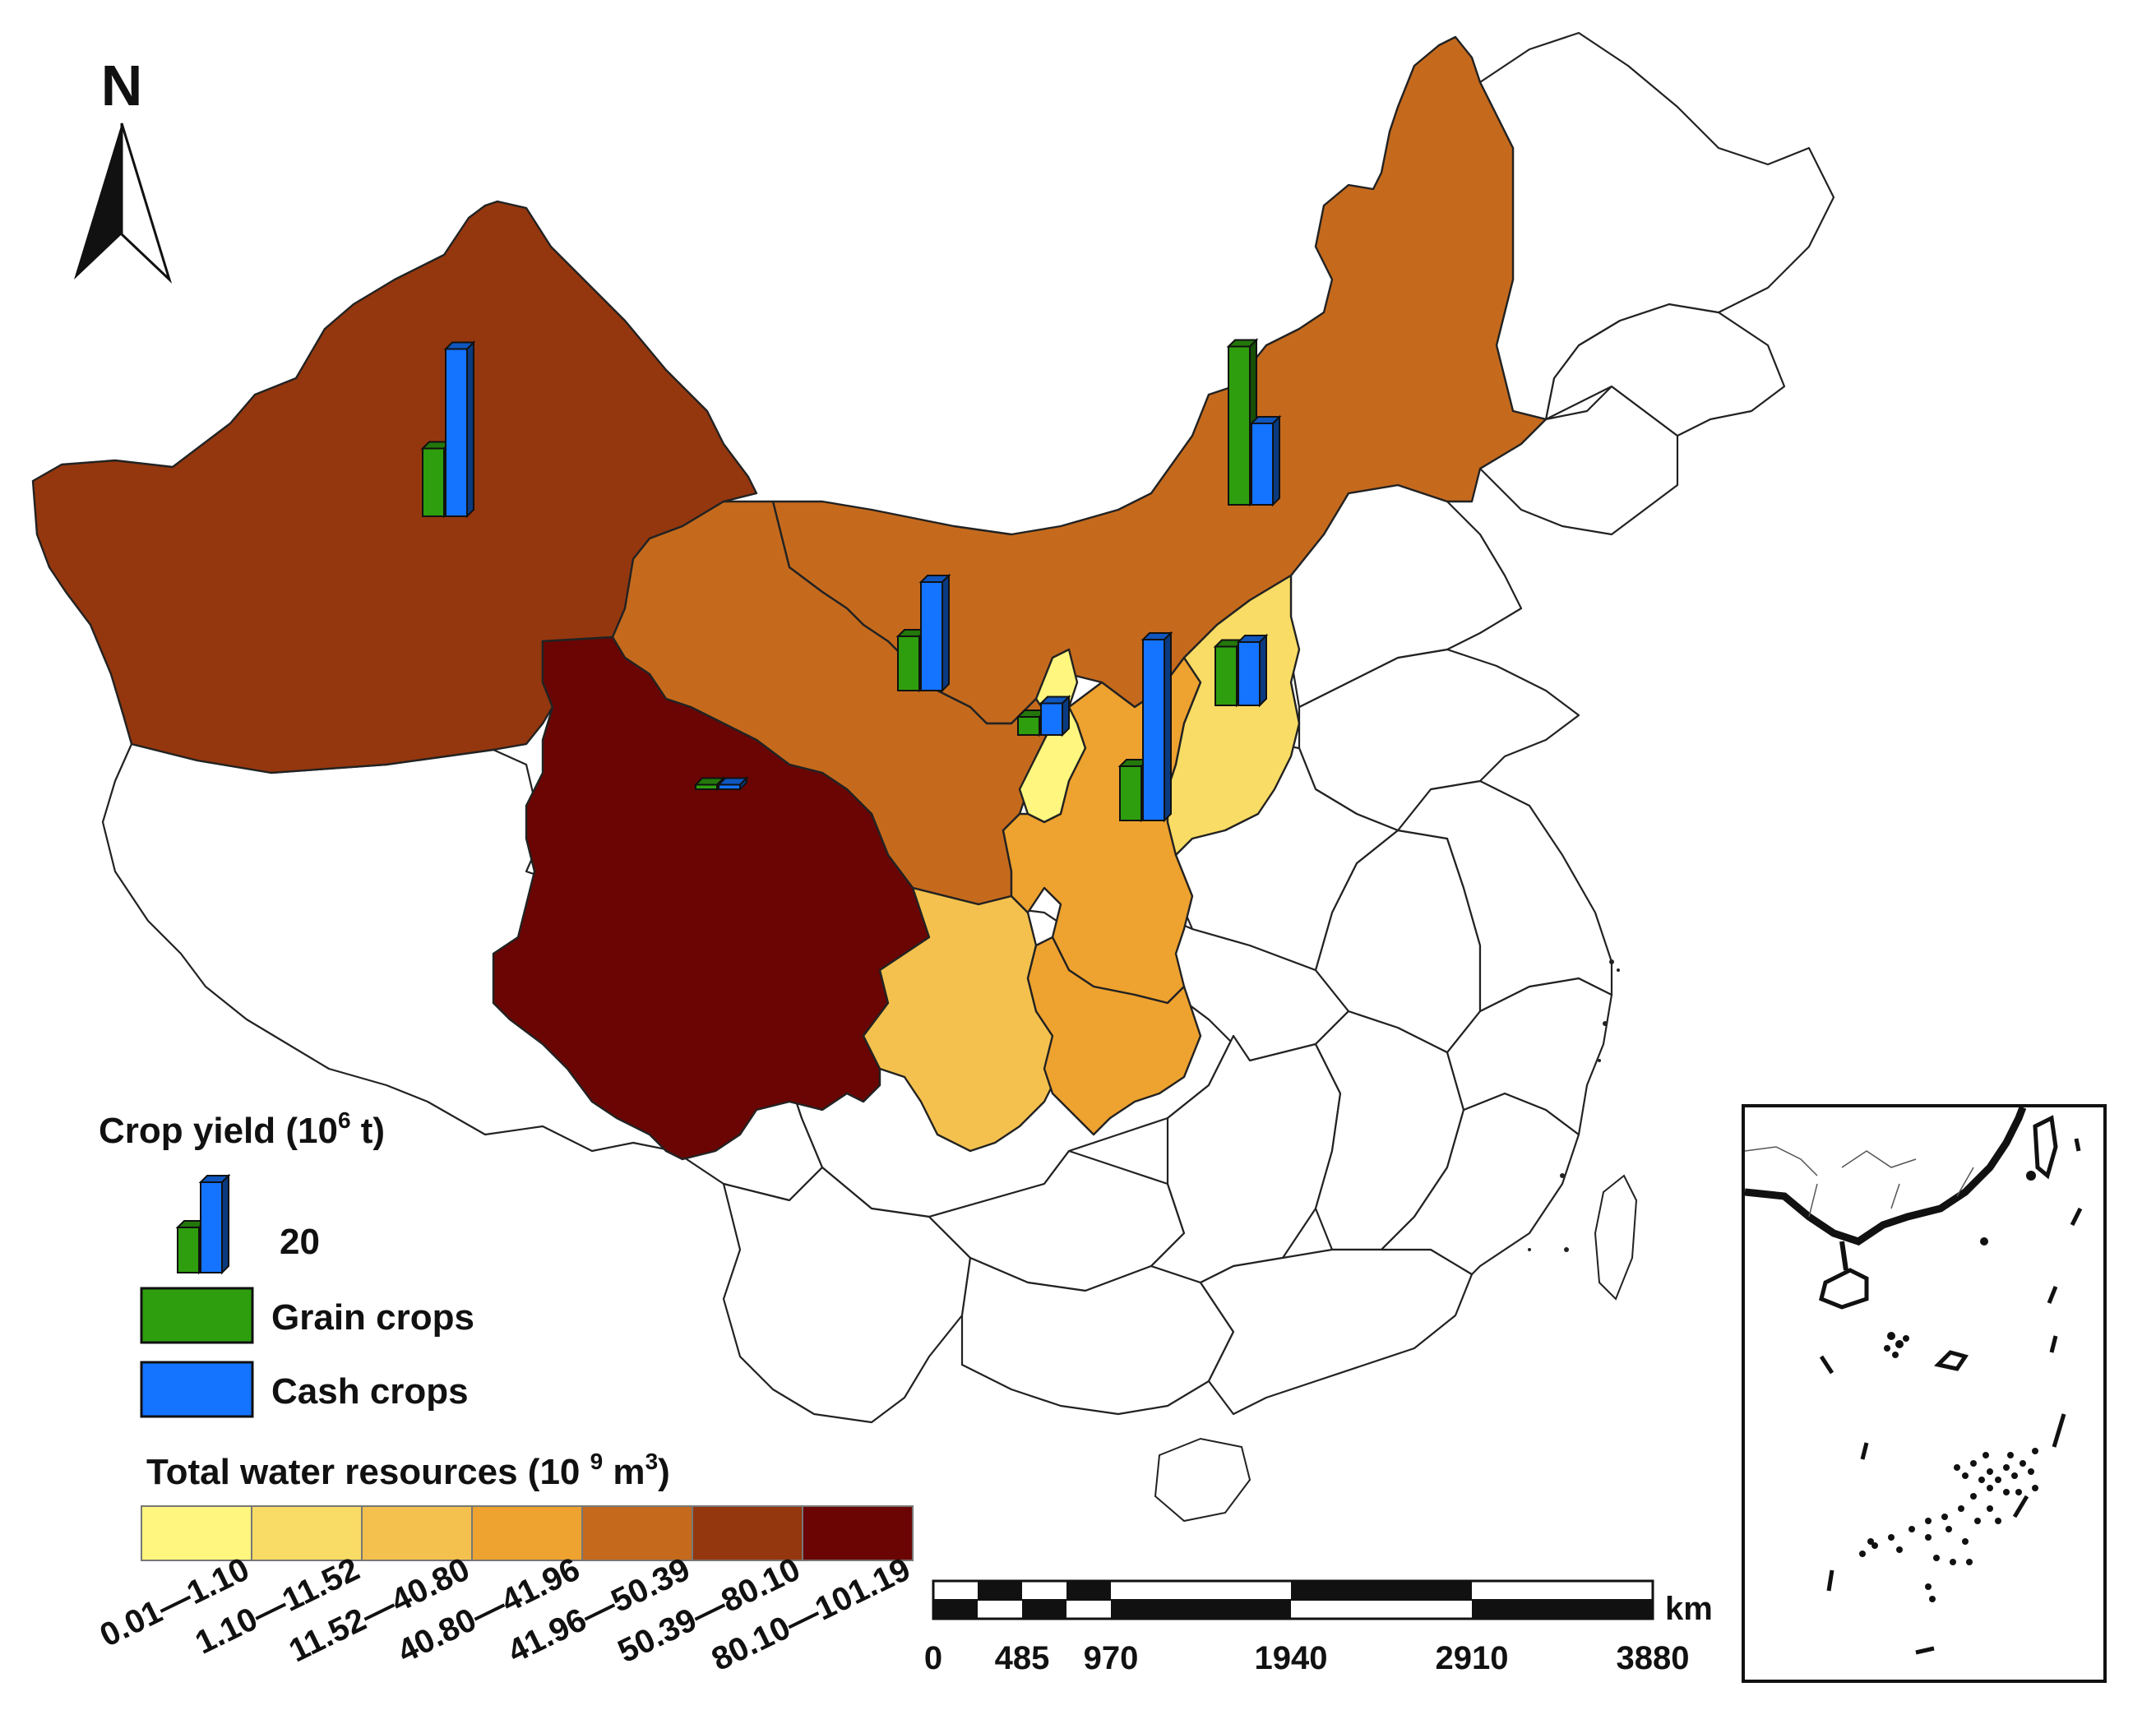 The image size is (2156, 1724). What do you see at coordinates (1252, 670) in the screenshot?
I see `cash-bar-shanxi` at bounding box center [1252, 670].